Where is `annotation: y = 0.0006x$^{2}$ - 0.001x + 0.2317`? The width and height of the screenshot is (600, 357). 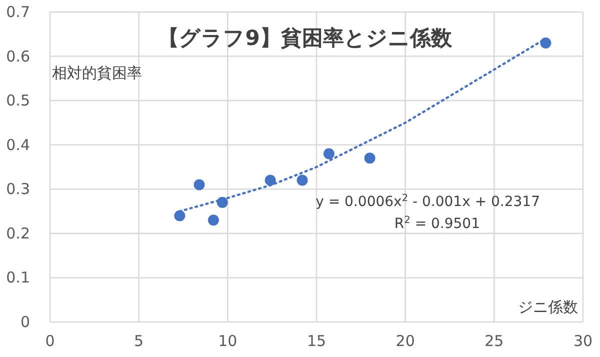
annotation: y = 0.0006x$^{2}$ - 0.001x + 0.2317 is located at coordinates (428, 201).